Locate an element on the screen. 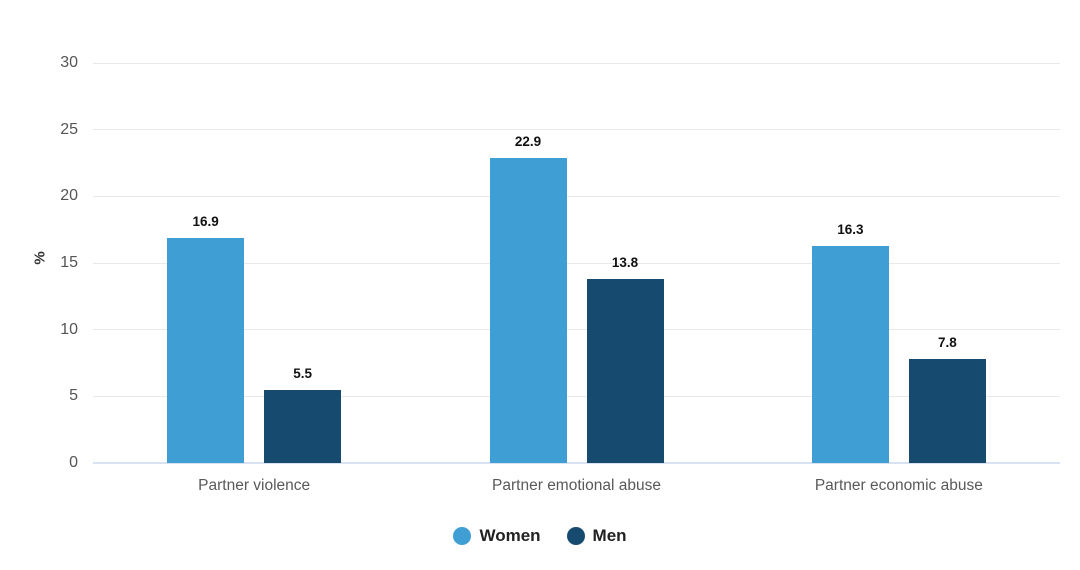  legend-label: Women is located at coordinates (510, 535).